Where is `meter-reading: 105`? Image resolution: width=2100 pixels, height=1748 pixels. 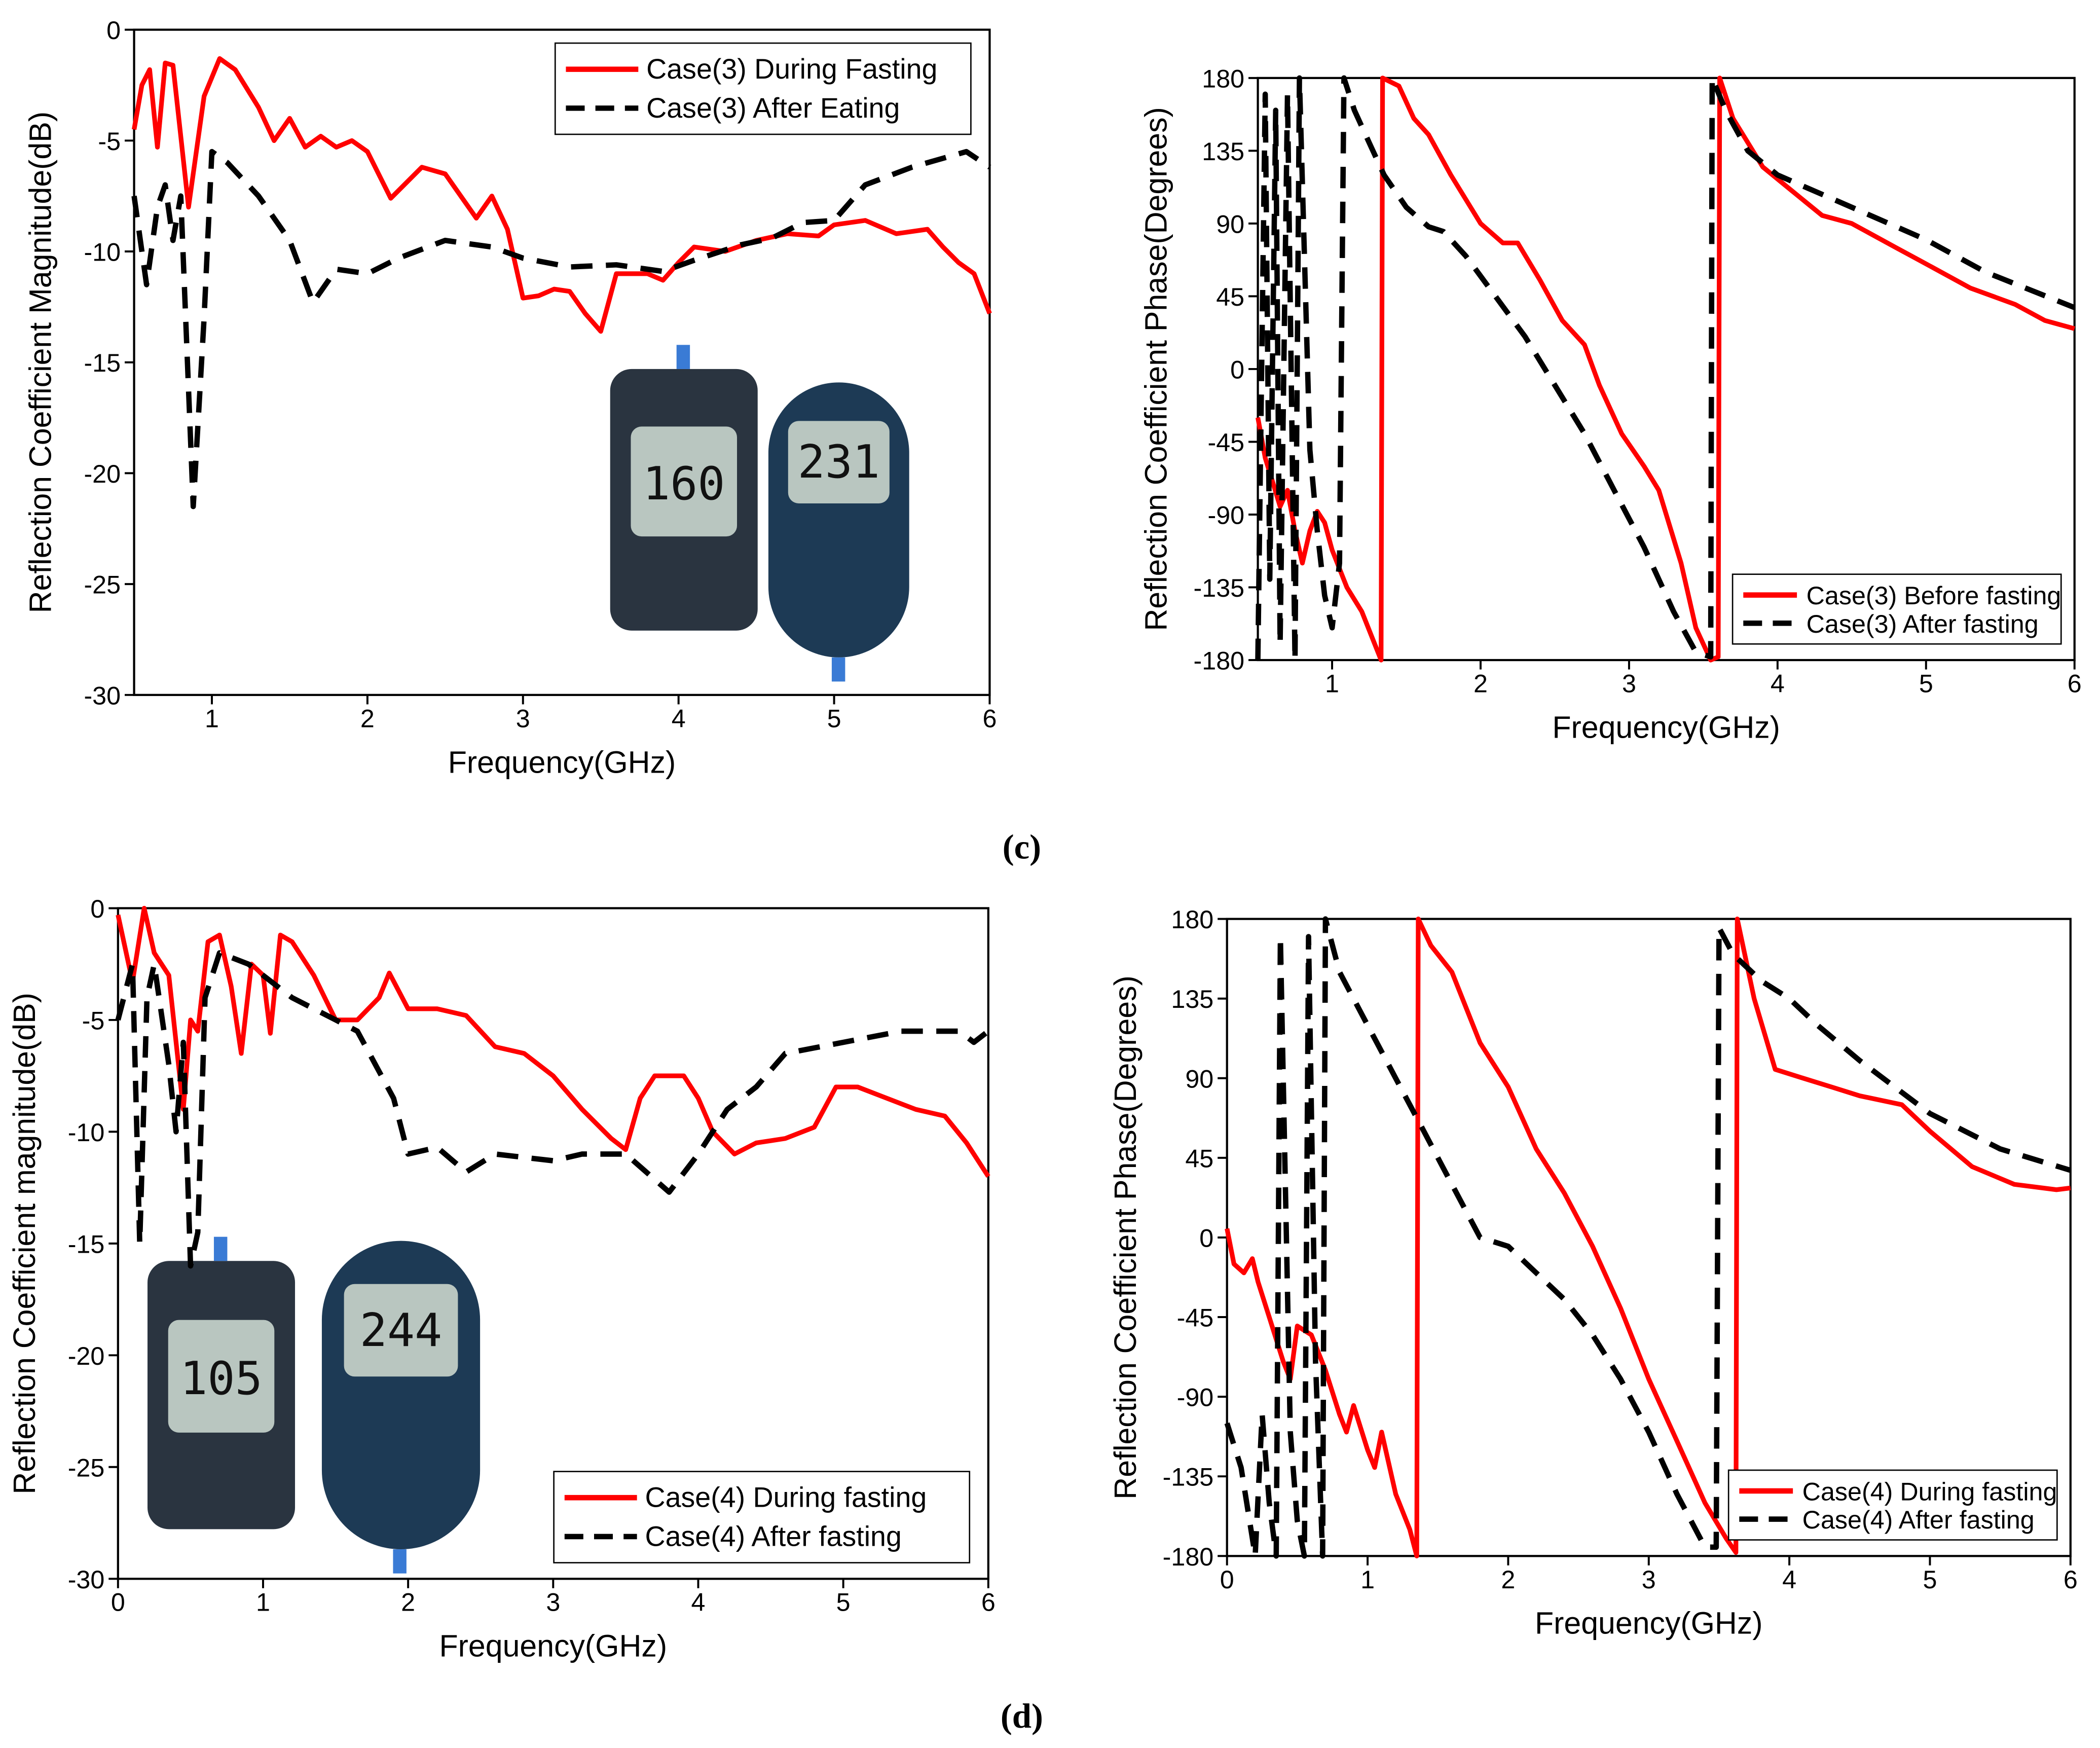
meter-reading: 105 is located at coordinates (221, 1379).